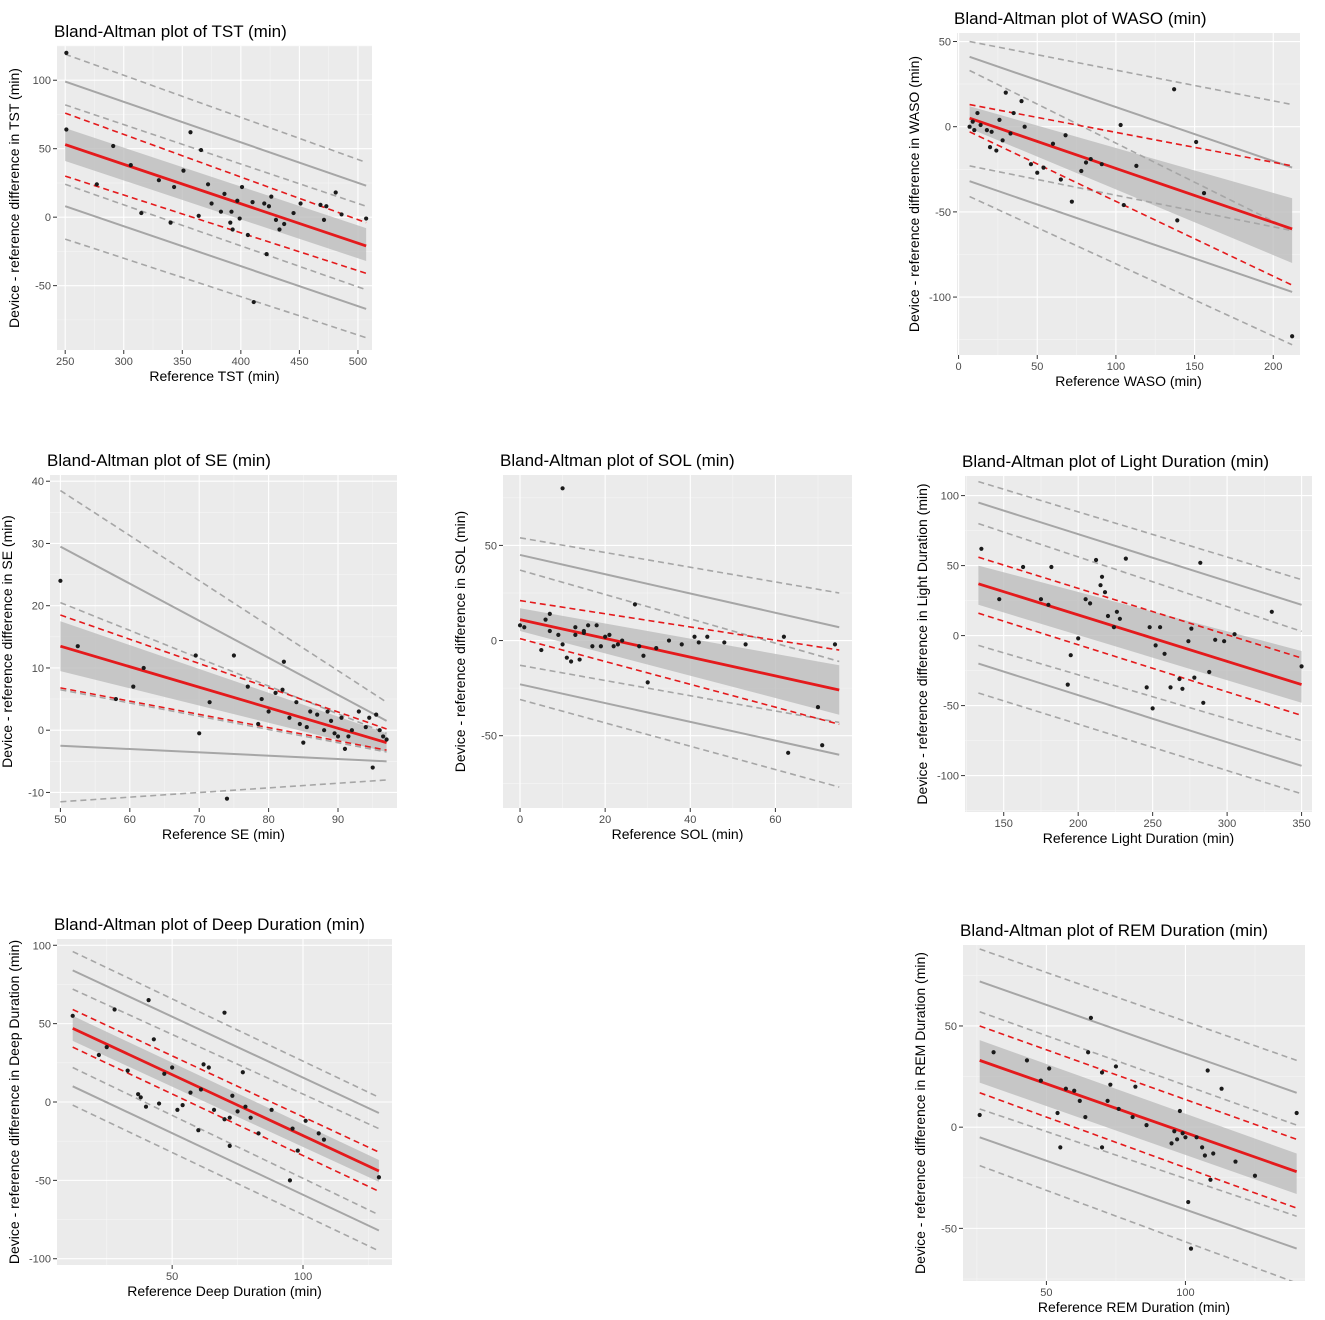 Image resolution: width=1325 pixels, height=1320 pixels. Describe the element at coordinates (223, 834) in the screenshot. I see `x-axis-label: Reference SE (min)` at that location.